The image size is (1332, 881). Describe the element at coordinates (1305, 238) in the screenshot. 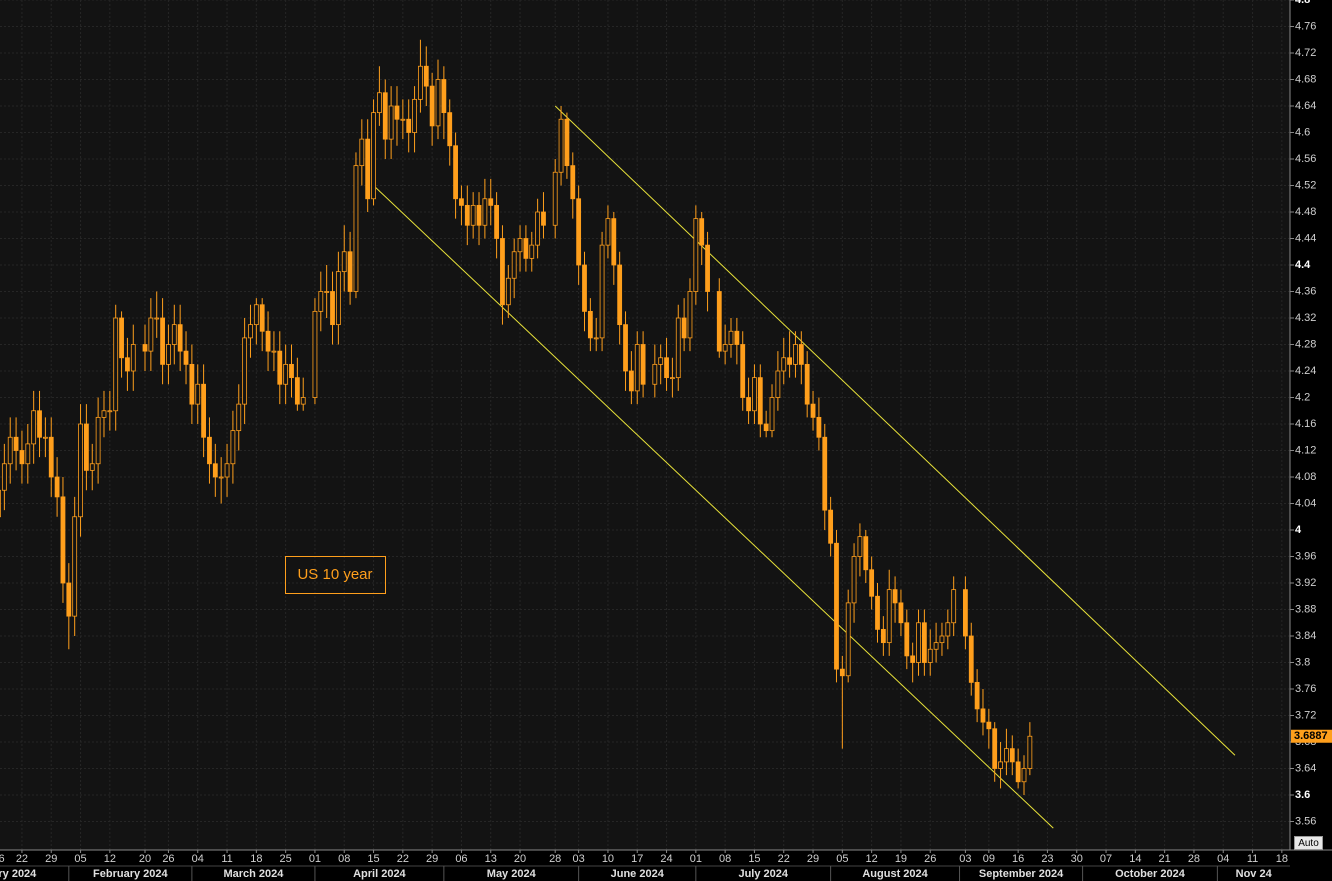

I see `y-tick-label: 4.44` at that location.